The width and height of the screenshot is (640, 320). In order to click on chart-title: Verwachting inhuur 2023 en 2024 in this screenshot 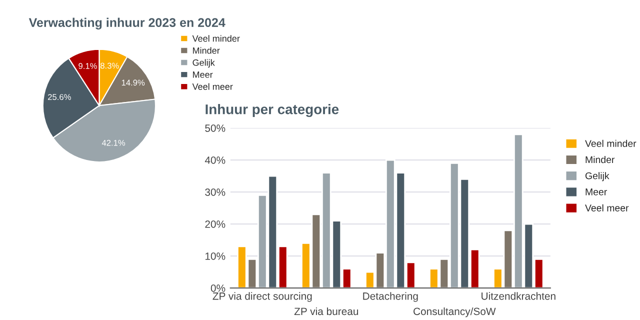, I will do `click(127, 24)`.